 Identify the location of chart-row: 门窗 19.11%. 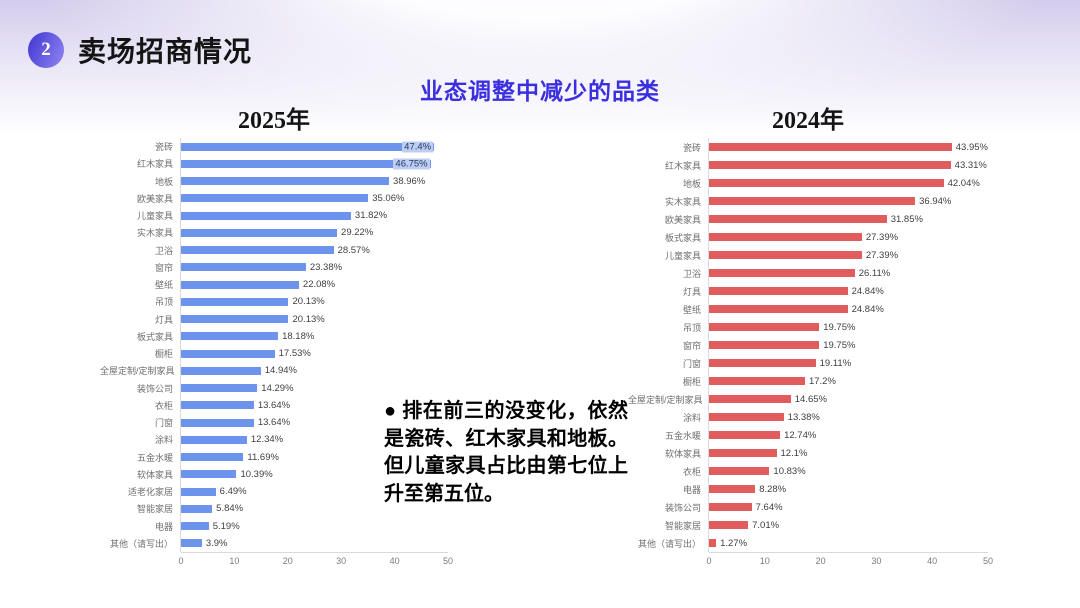
(808, 363).